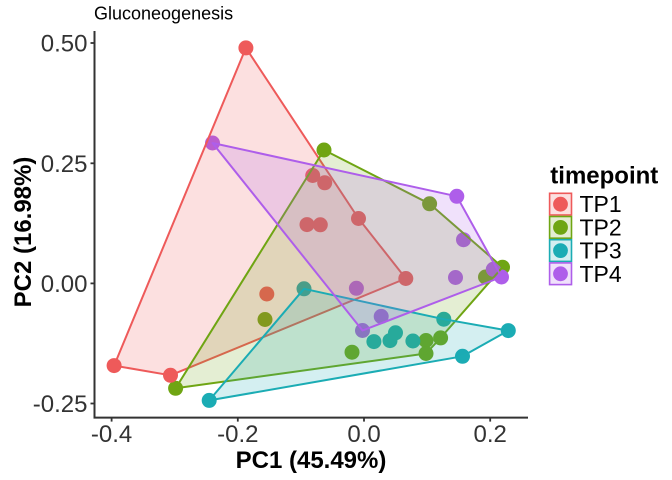 The width and height of the screenshot is (672, 480). What do you see at coordinates (163, 14) in the screenshot?
I see `svg-text: Gluconeogenesis` at bounding box center [163, 14].